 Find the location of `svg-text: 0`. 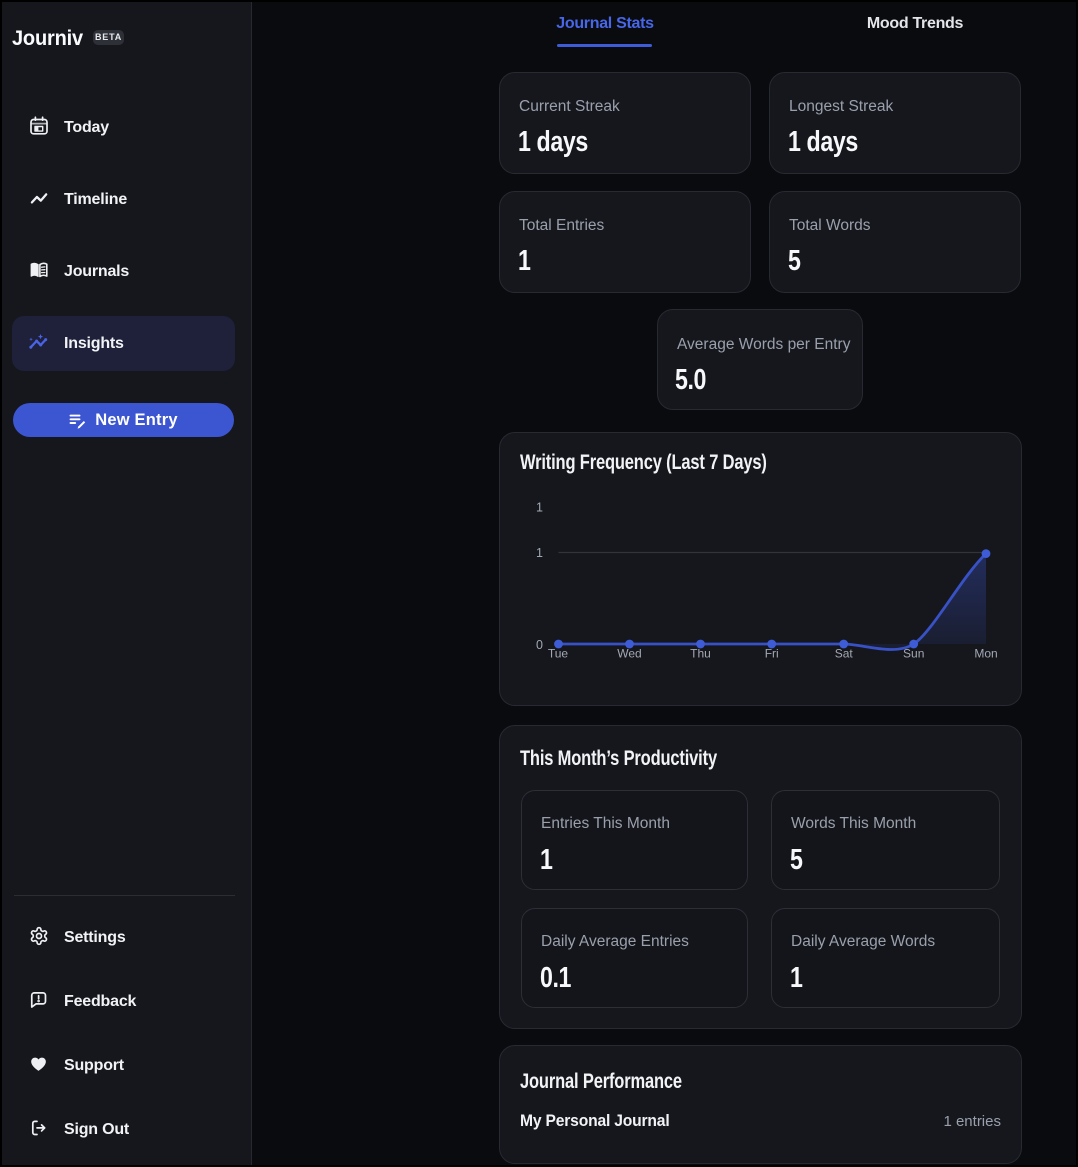

svg-text: 0 is located at coordinates (539, 645).